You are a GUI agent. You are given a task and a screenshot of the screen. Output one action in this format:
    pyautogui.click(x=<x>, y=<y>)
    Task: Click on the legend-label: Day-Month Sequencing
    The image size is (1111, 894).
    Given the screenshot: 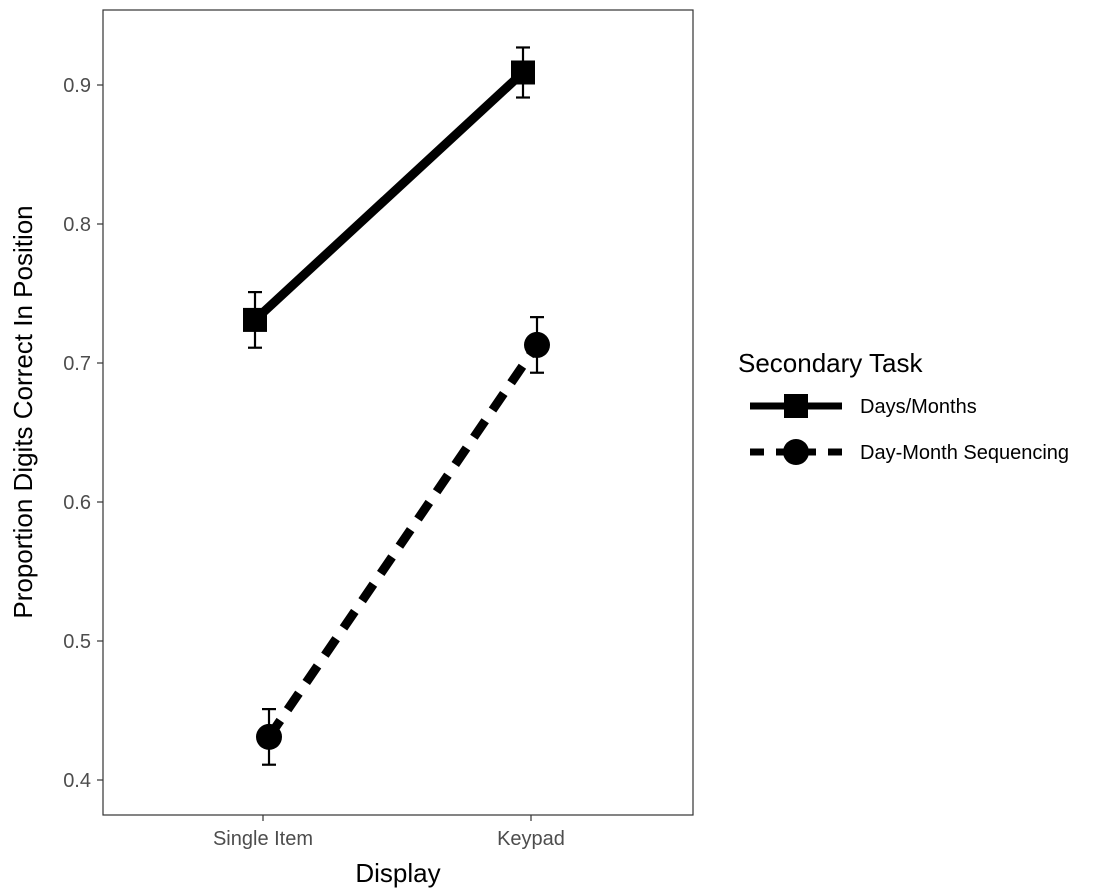 What is the action you would take?
    pyautogui.click(x=964, y=453)
    